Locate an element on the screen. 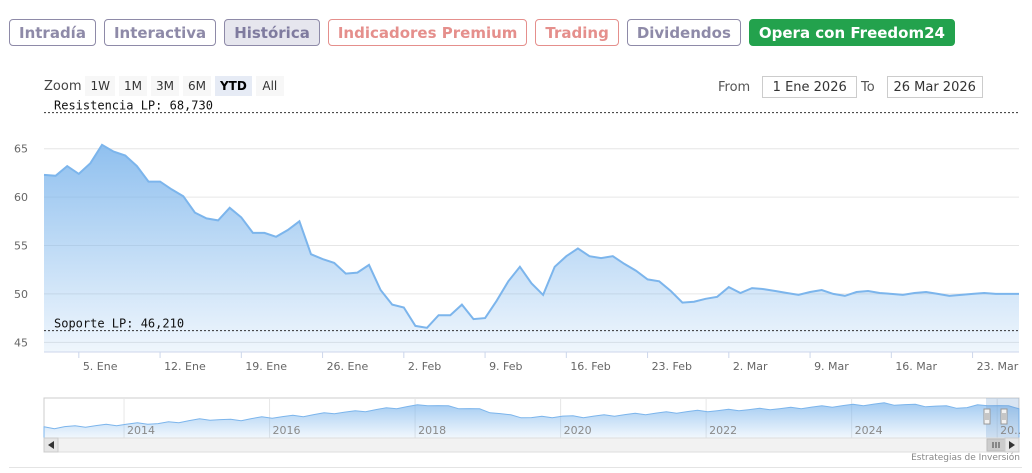 Image resolution: width=1032 pixels, height=473 pixels. x-tick-label: 19. Ene is located at coordinates (266, 366).